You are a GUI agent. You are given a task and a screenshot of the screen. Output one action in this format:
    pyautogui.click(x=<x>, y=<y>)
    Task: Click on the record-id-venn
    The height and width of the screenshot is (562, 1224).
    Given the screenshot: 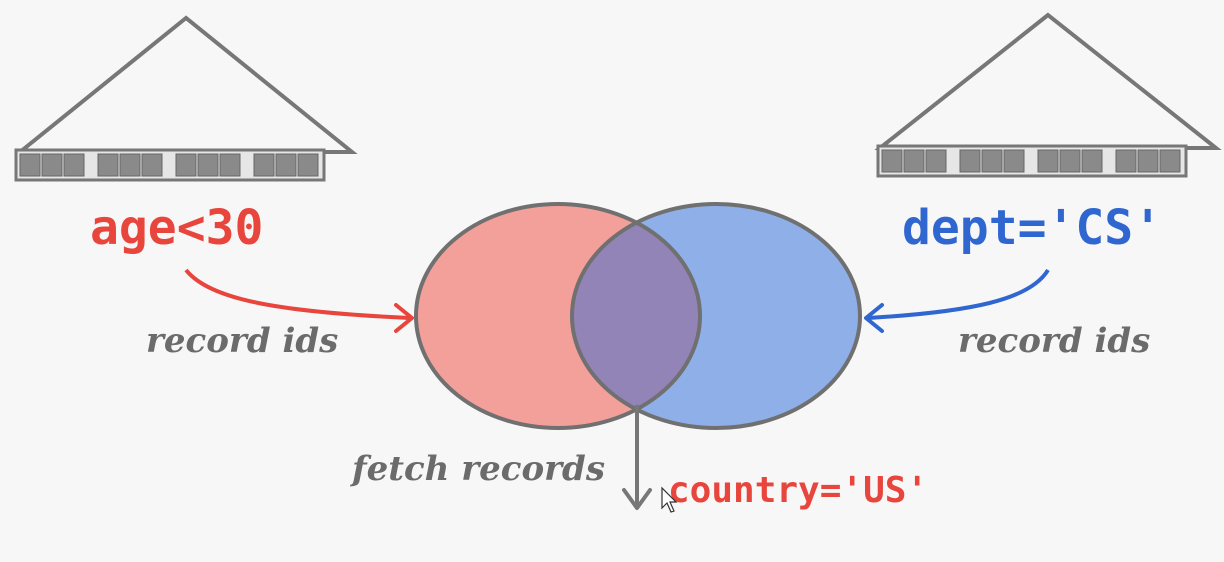 What is the action you would take?
    pyautogui.click(x=638, y=316)
    